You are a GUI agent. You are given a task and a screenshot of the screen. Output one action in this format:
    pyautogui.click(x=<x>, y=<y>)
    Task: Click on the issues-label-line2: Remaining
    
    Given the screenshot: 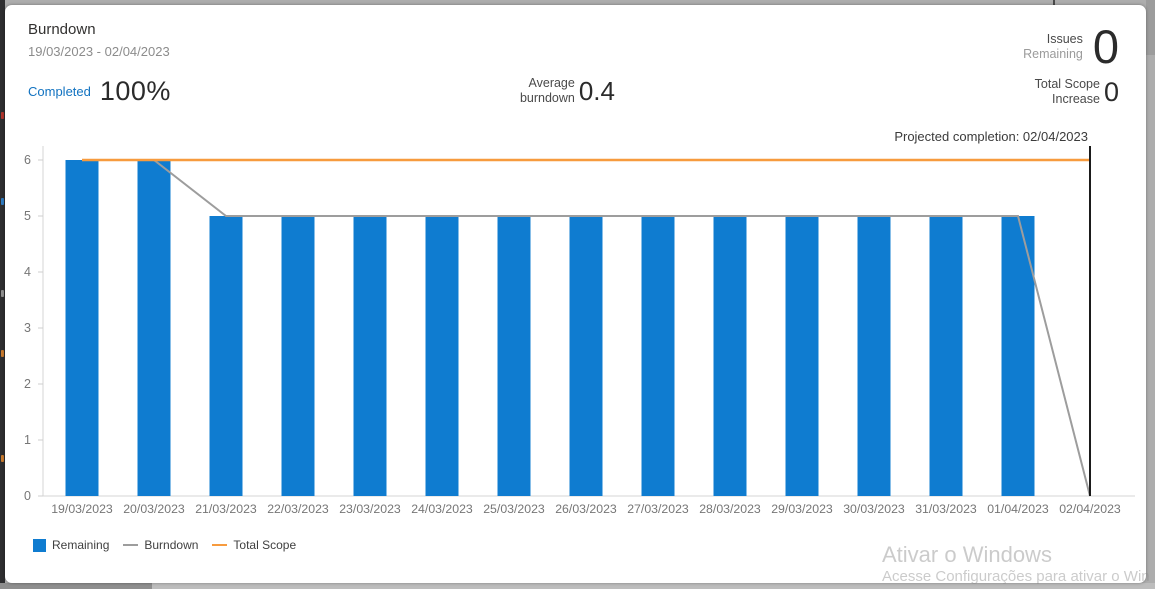 What is the action you would take?
    pyautogui.click(x=1053, y=53)
    